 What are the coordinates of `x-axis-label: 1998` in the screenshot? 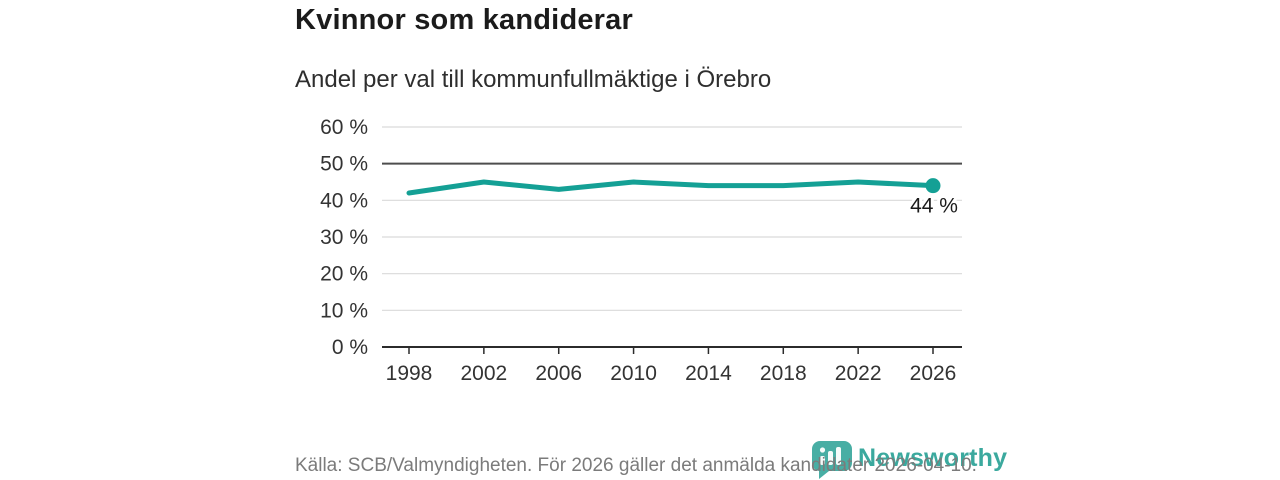 It's located at (409, 373).